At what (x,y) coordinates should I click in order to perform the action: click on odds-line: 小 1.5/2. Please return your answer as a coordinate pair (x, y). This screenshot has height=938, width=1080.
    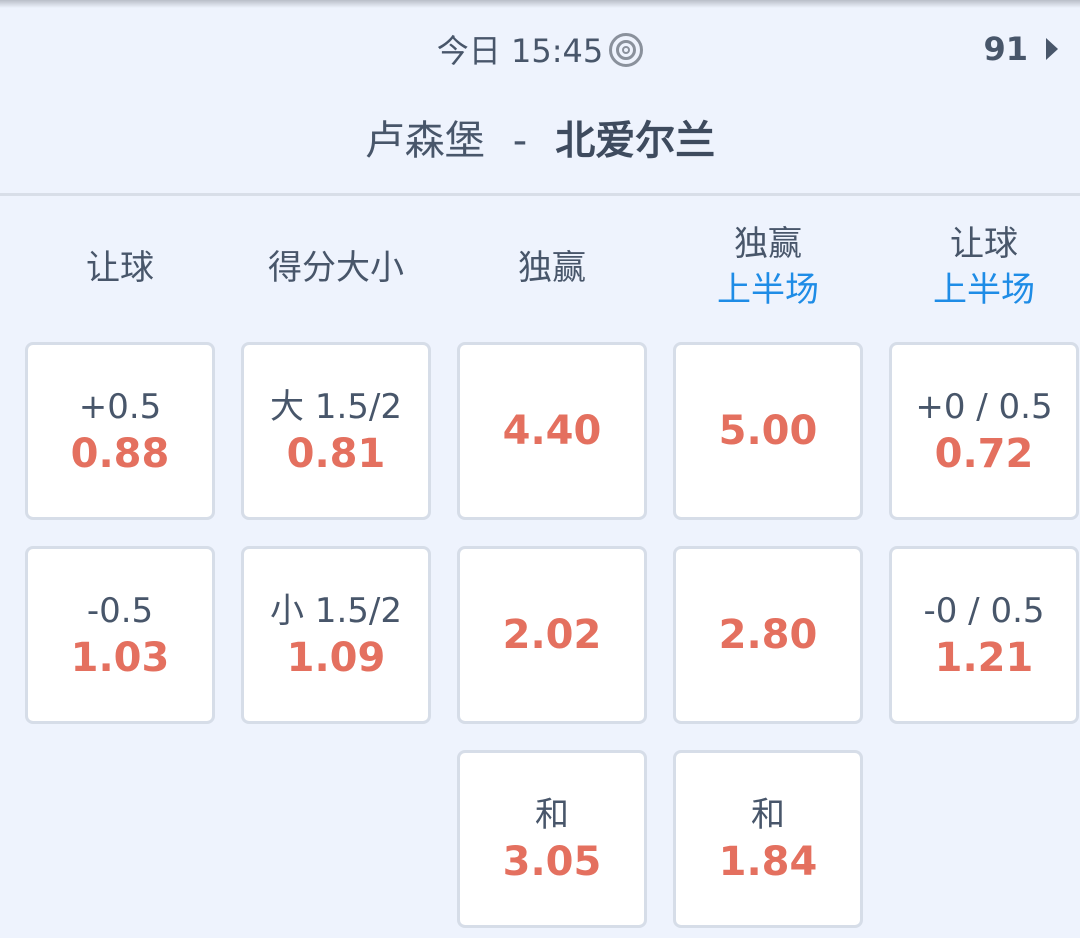
    Looking at the image, I should click on (336, 611).